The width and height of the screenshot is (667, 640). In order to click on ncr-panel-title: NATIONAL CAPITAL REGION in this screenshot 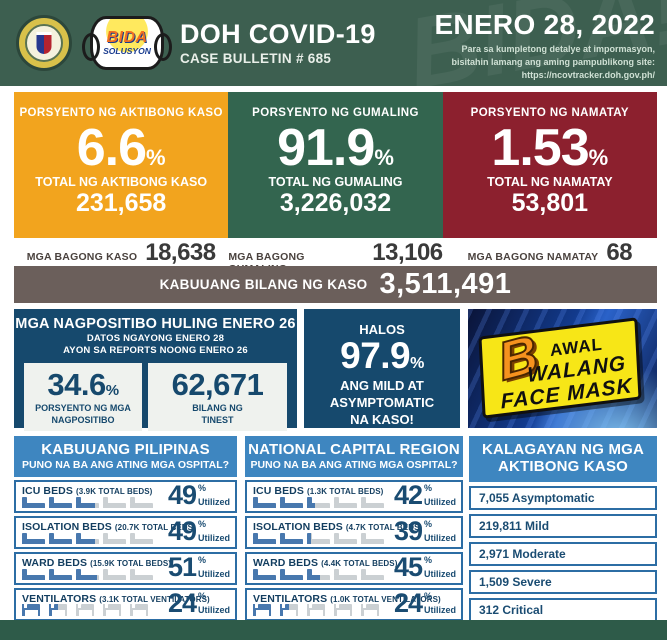, I will do `click(354, 449)`.